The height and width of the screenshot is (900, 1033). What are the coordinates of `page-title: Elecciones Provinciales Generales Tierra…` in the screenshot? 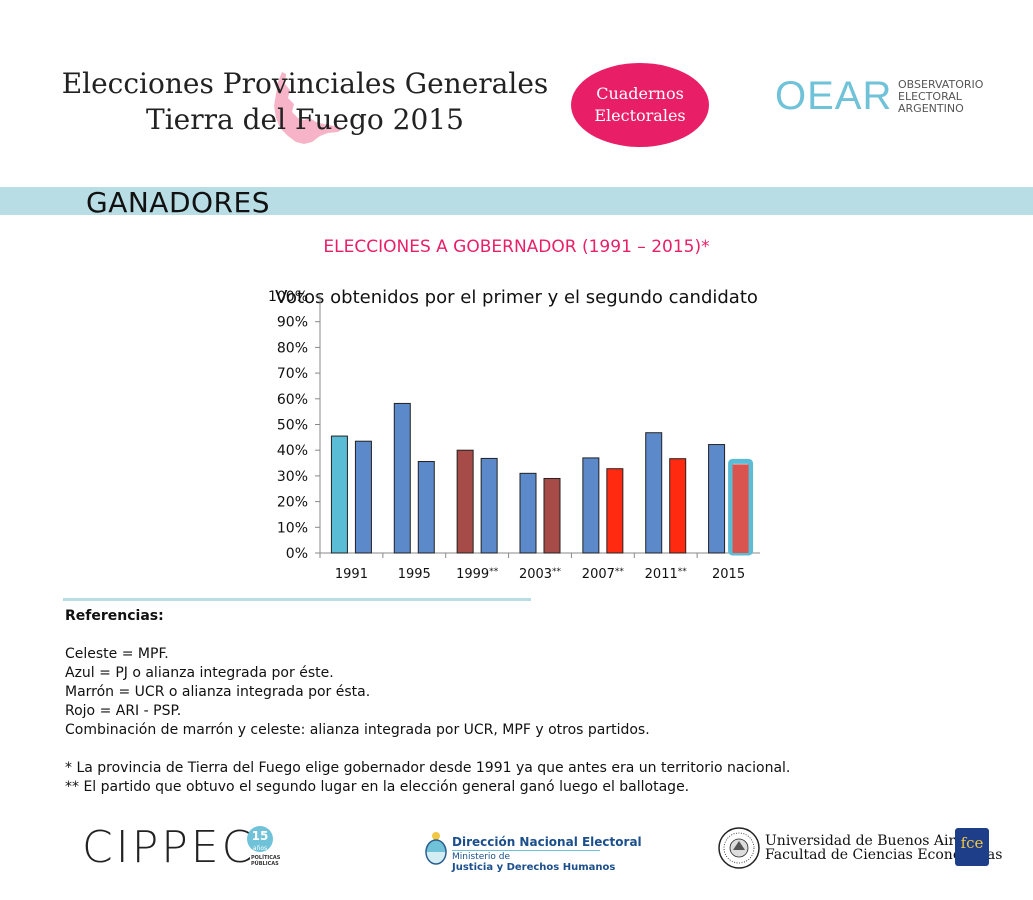 It's located at (305, 102).